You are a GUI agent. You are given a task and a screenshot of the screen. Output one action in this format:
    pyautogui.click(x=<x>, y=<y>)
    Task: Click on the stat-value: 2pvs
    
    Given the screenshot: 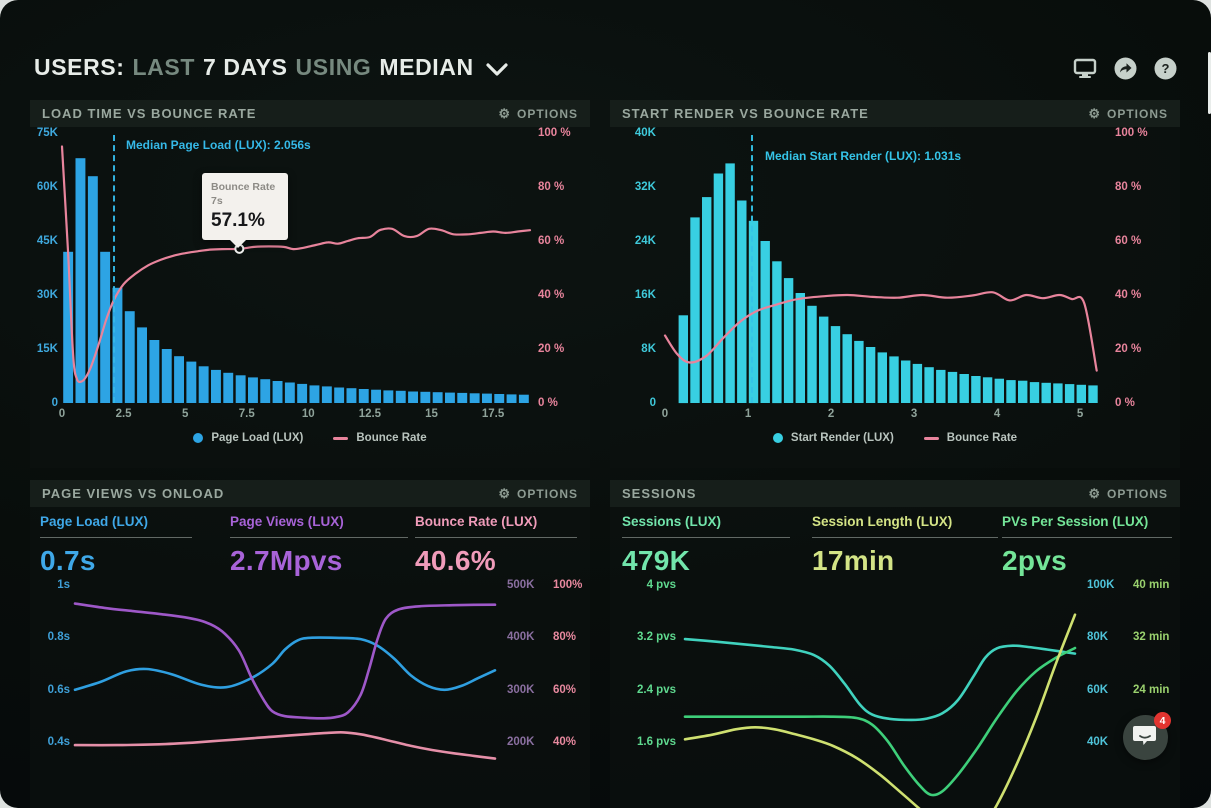 What is the action you would take?
    pyautogui.click(x=1035, y=560)
    